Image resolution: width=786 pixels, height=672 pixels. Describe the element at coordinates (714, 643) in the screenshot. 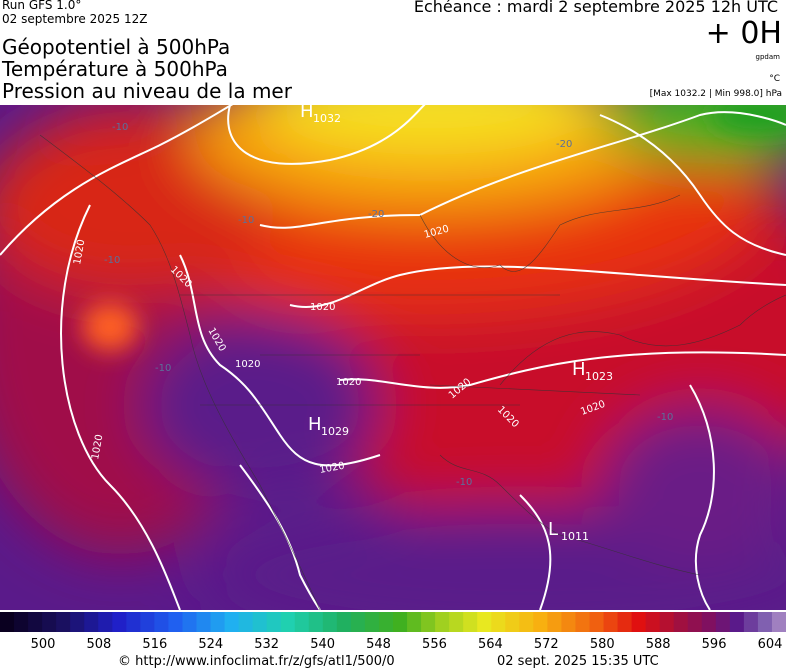

I see `colorbar-tick: 596` at that location.